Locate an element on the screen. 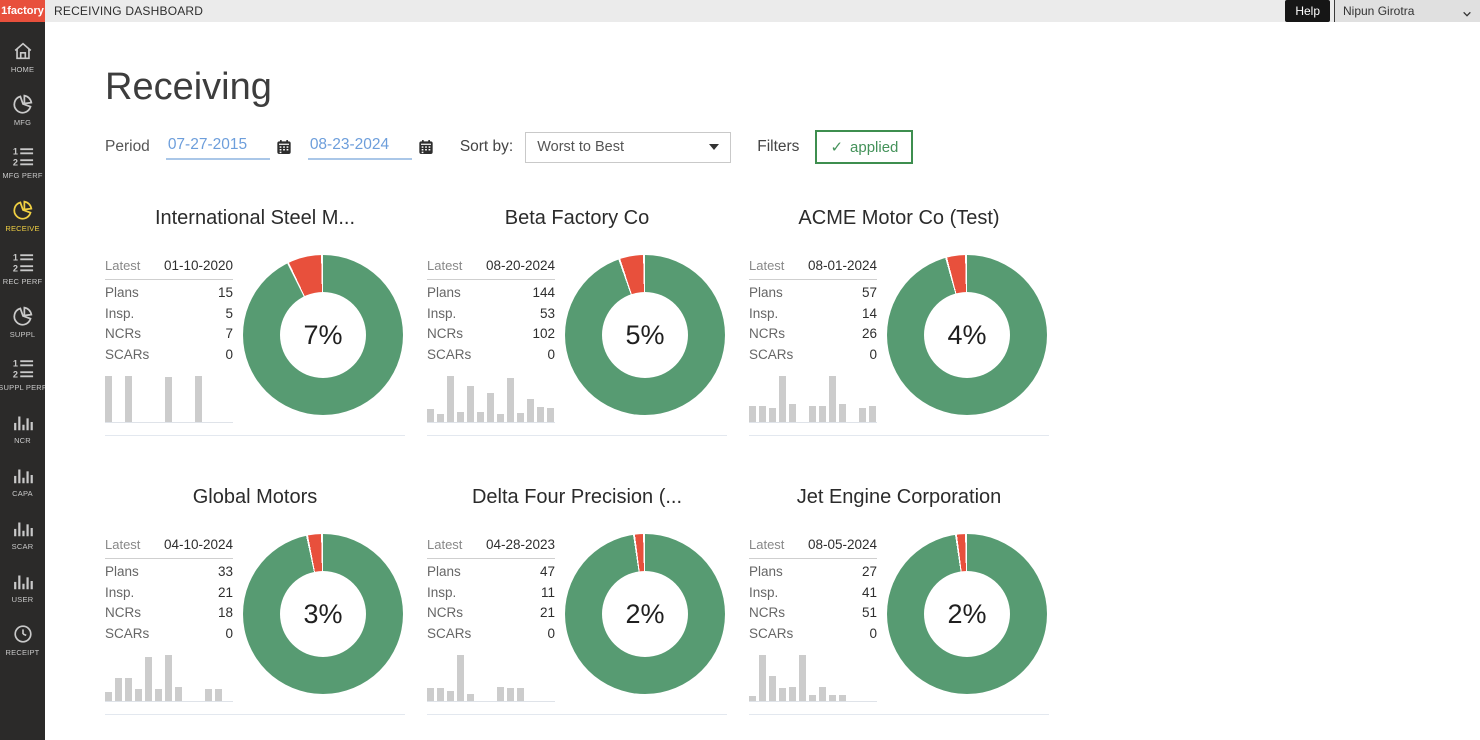 This screenshot has height=740, width=1480. stat-value: 47 is located at coordinates (547, 571).